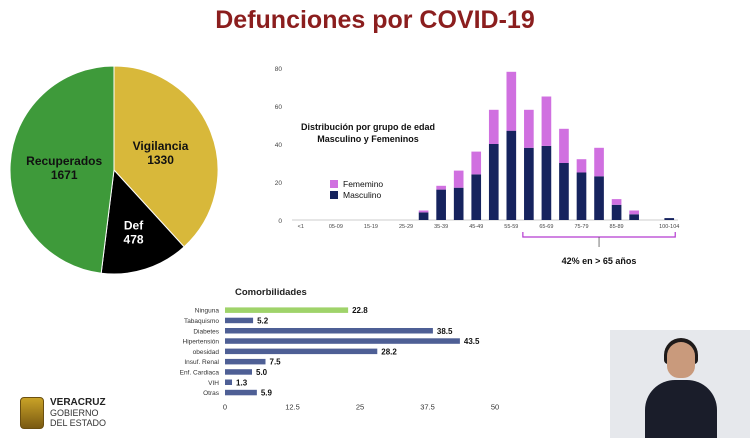  What do you see at coordinates (213, 383) in the screenshot?
I see `comorbidity-label: VIH` at bounding box center [213, 383].